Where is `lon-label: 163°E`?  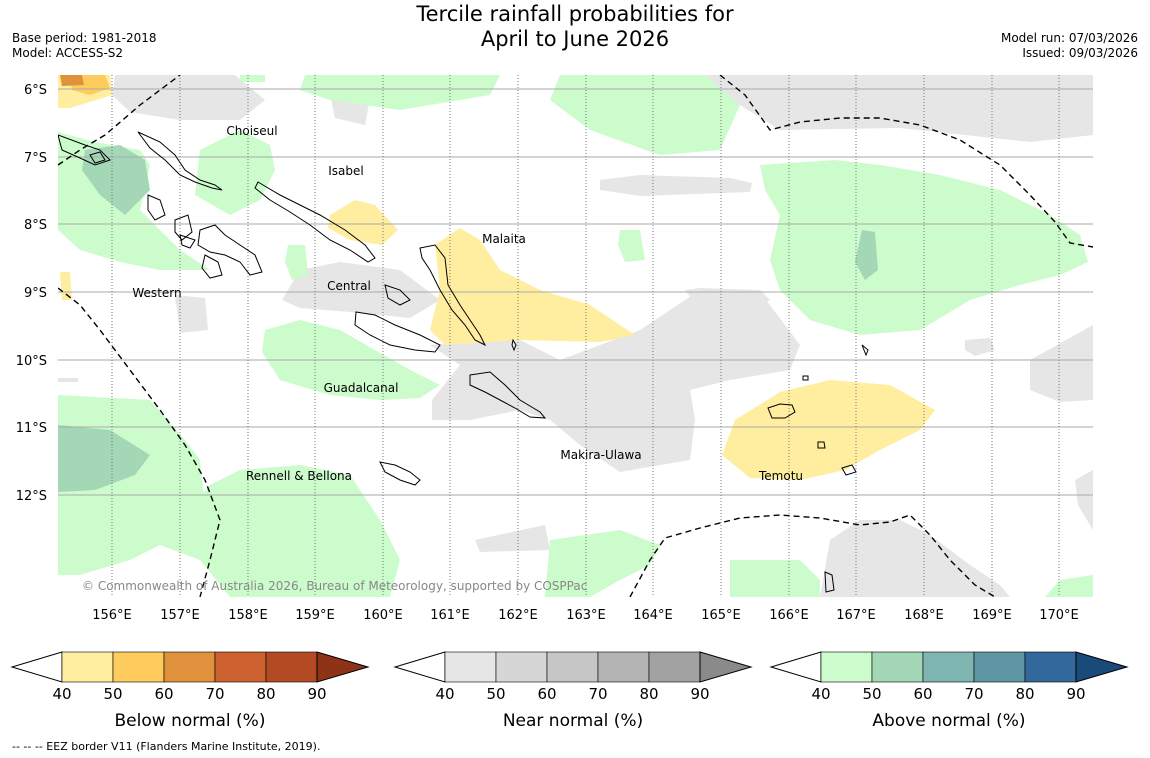 lon-label: 163°E is located at coordinates (586, 615).